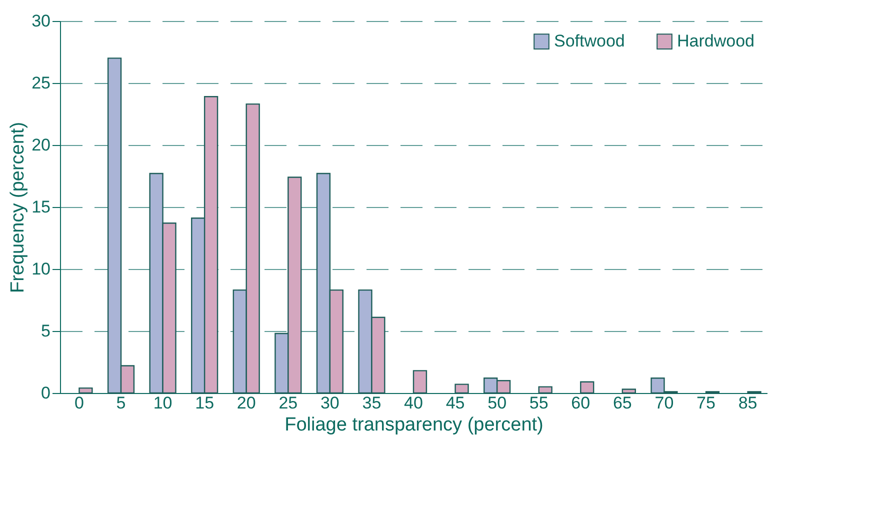 The width and height of the screenshot is (872, 523). Describe the element at coordinates (622, 403) in the screenshot. I see `x-tick-label: 65` at that location.